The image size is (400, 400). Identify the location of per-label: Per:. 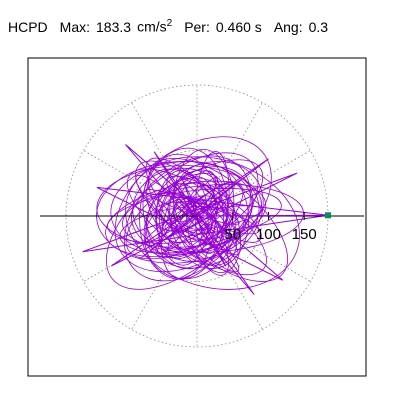
(197, 26).